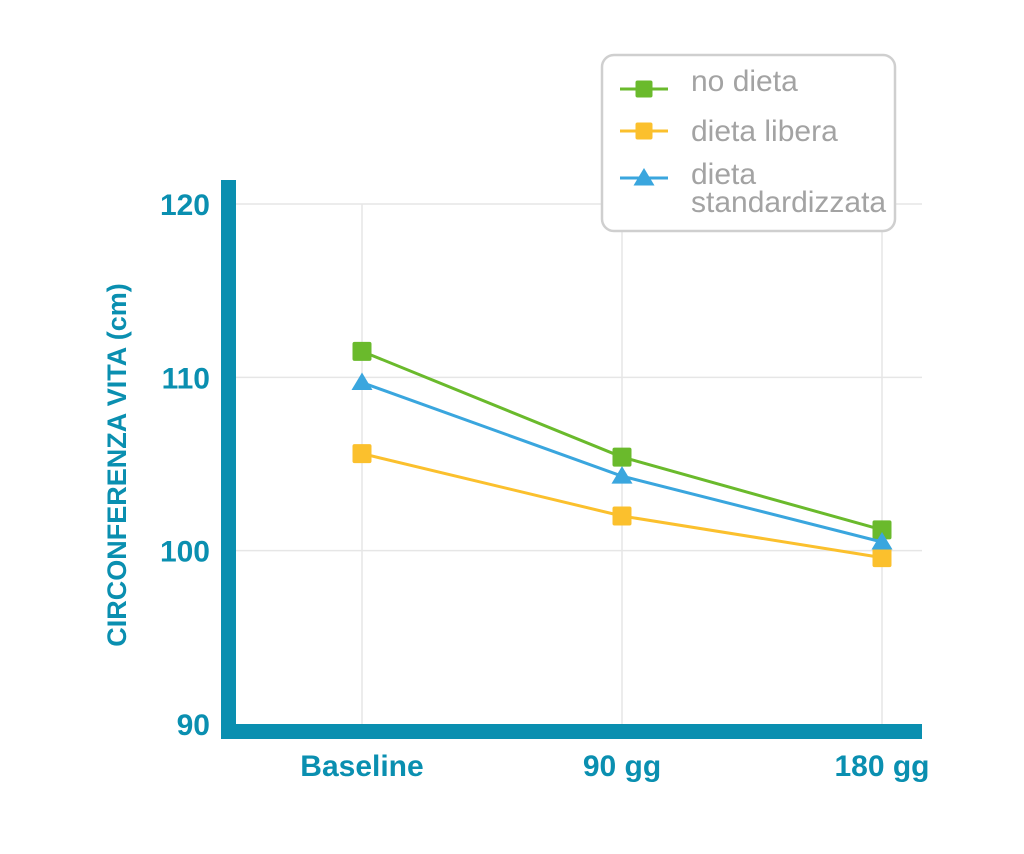 The width and height of the screenshot is (1024, 854). What do you see at coordinates (622, 766) in the screenshot?
I see `x-tick-label: 90 gg` at bounding box center [622, 766].